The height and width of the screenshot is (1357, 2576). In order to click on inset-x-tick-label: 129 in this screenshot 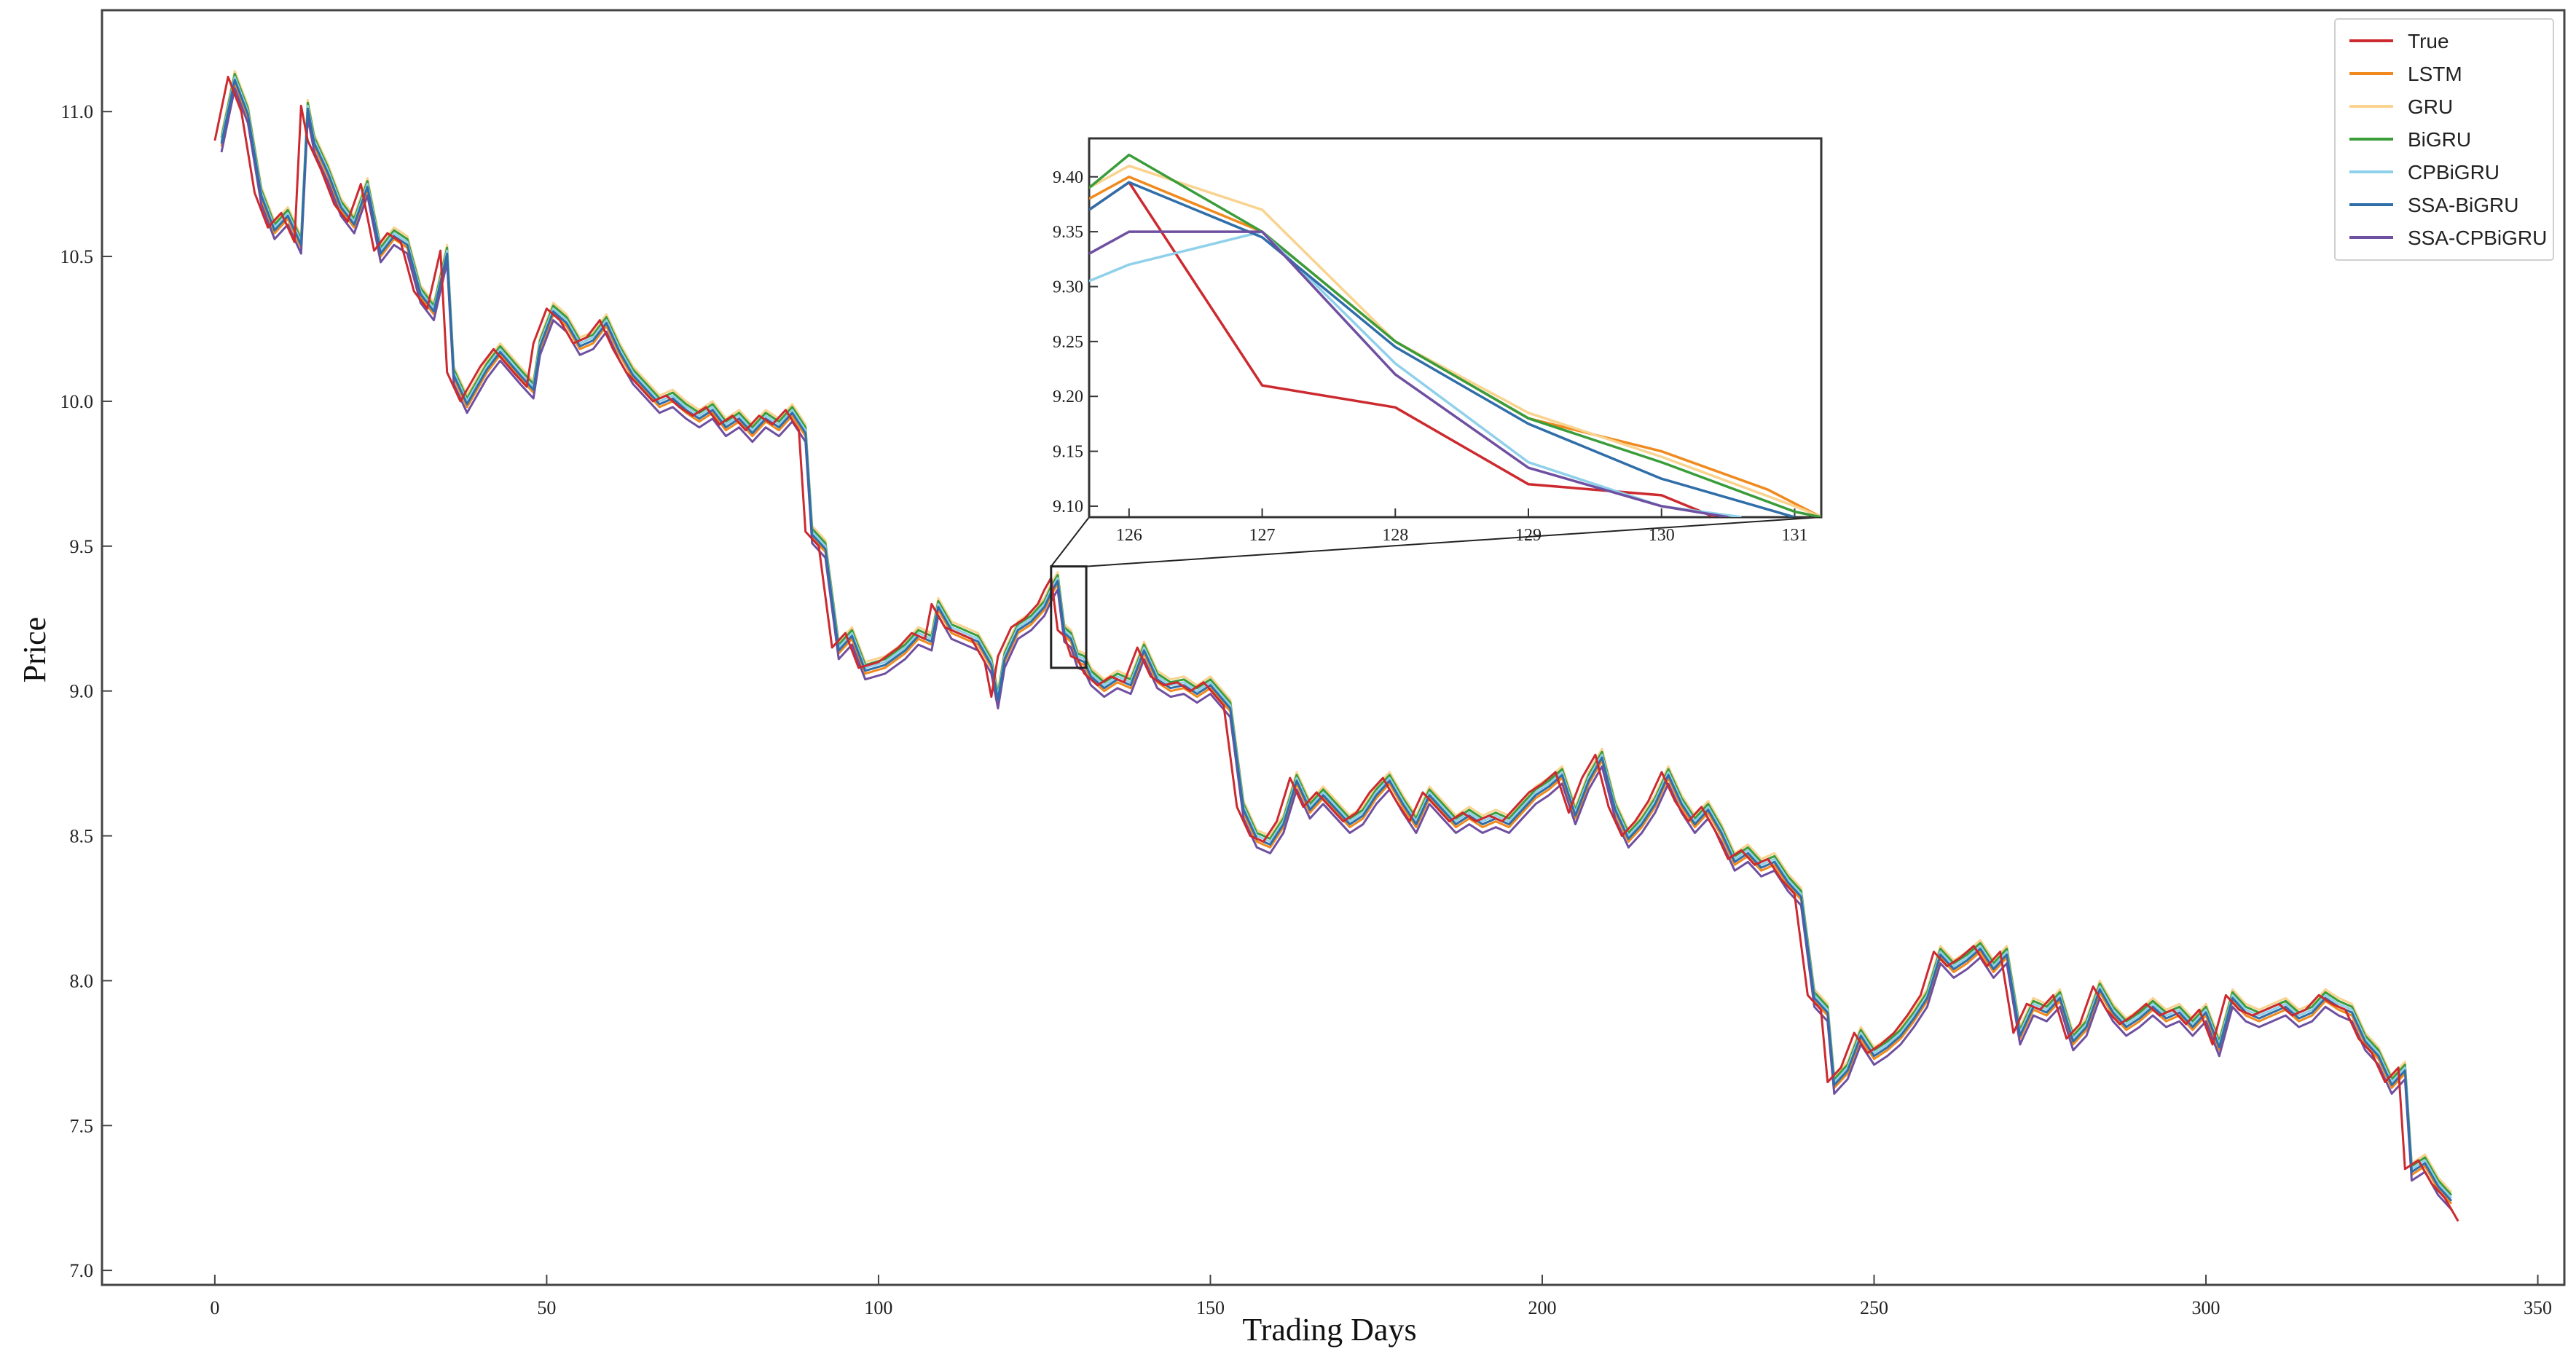, I will do `click(1528, 535)`.